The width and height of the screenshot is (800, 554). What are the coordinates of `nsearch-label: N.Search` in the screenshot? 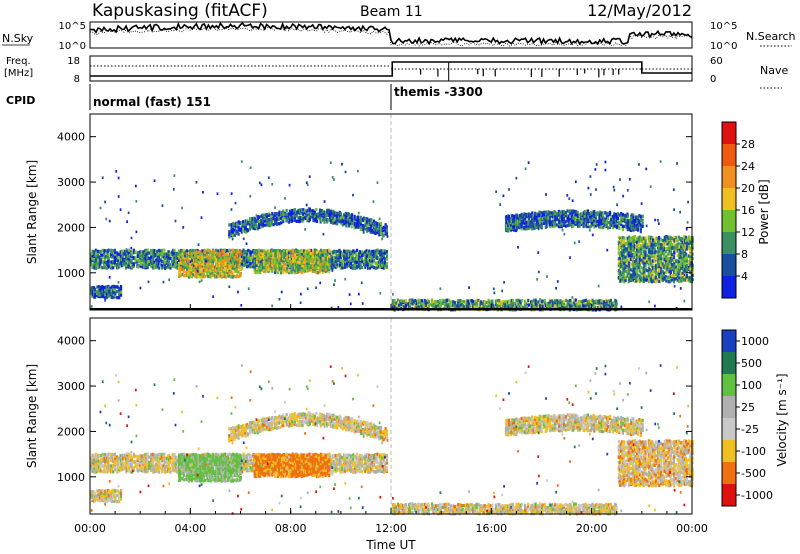 It's located at (771, 36).